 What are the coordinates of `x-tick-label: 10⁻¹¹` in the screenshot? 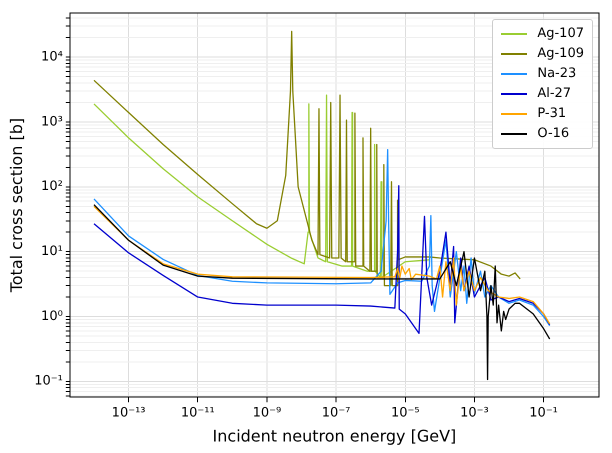 It's located at (197, 412).